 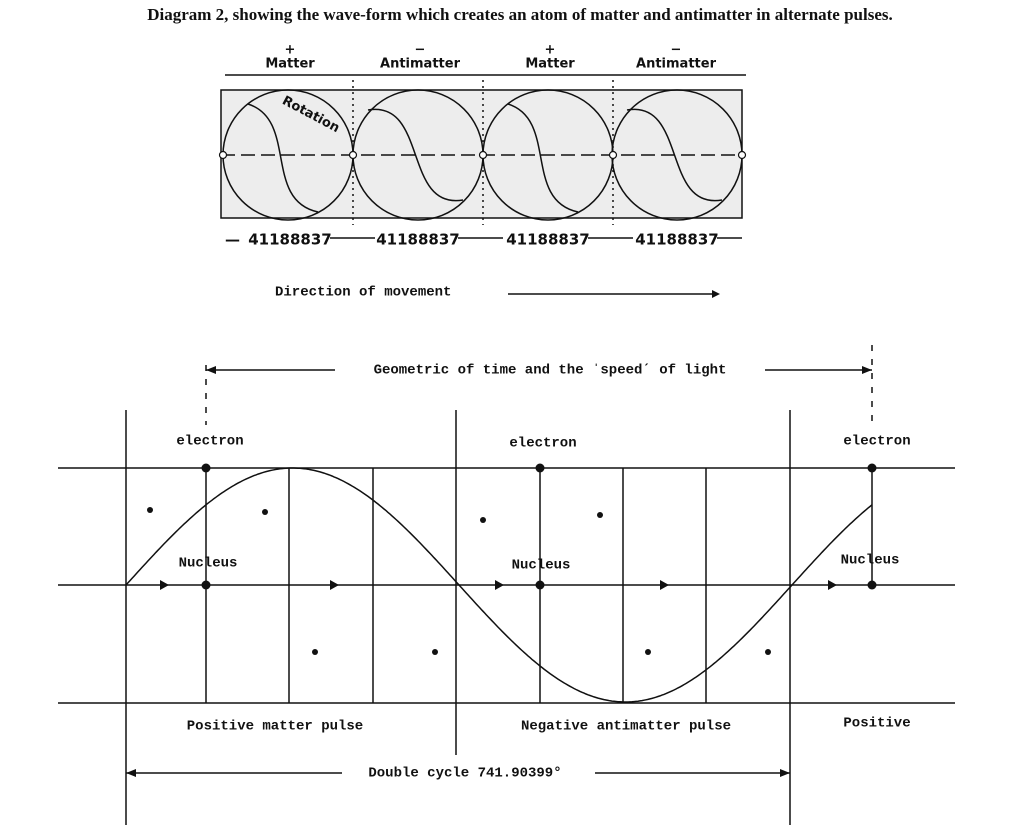 I want to click on direction-arrow-part, so click(x=716, y=294).